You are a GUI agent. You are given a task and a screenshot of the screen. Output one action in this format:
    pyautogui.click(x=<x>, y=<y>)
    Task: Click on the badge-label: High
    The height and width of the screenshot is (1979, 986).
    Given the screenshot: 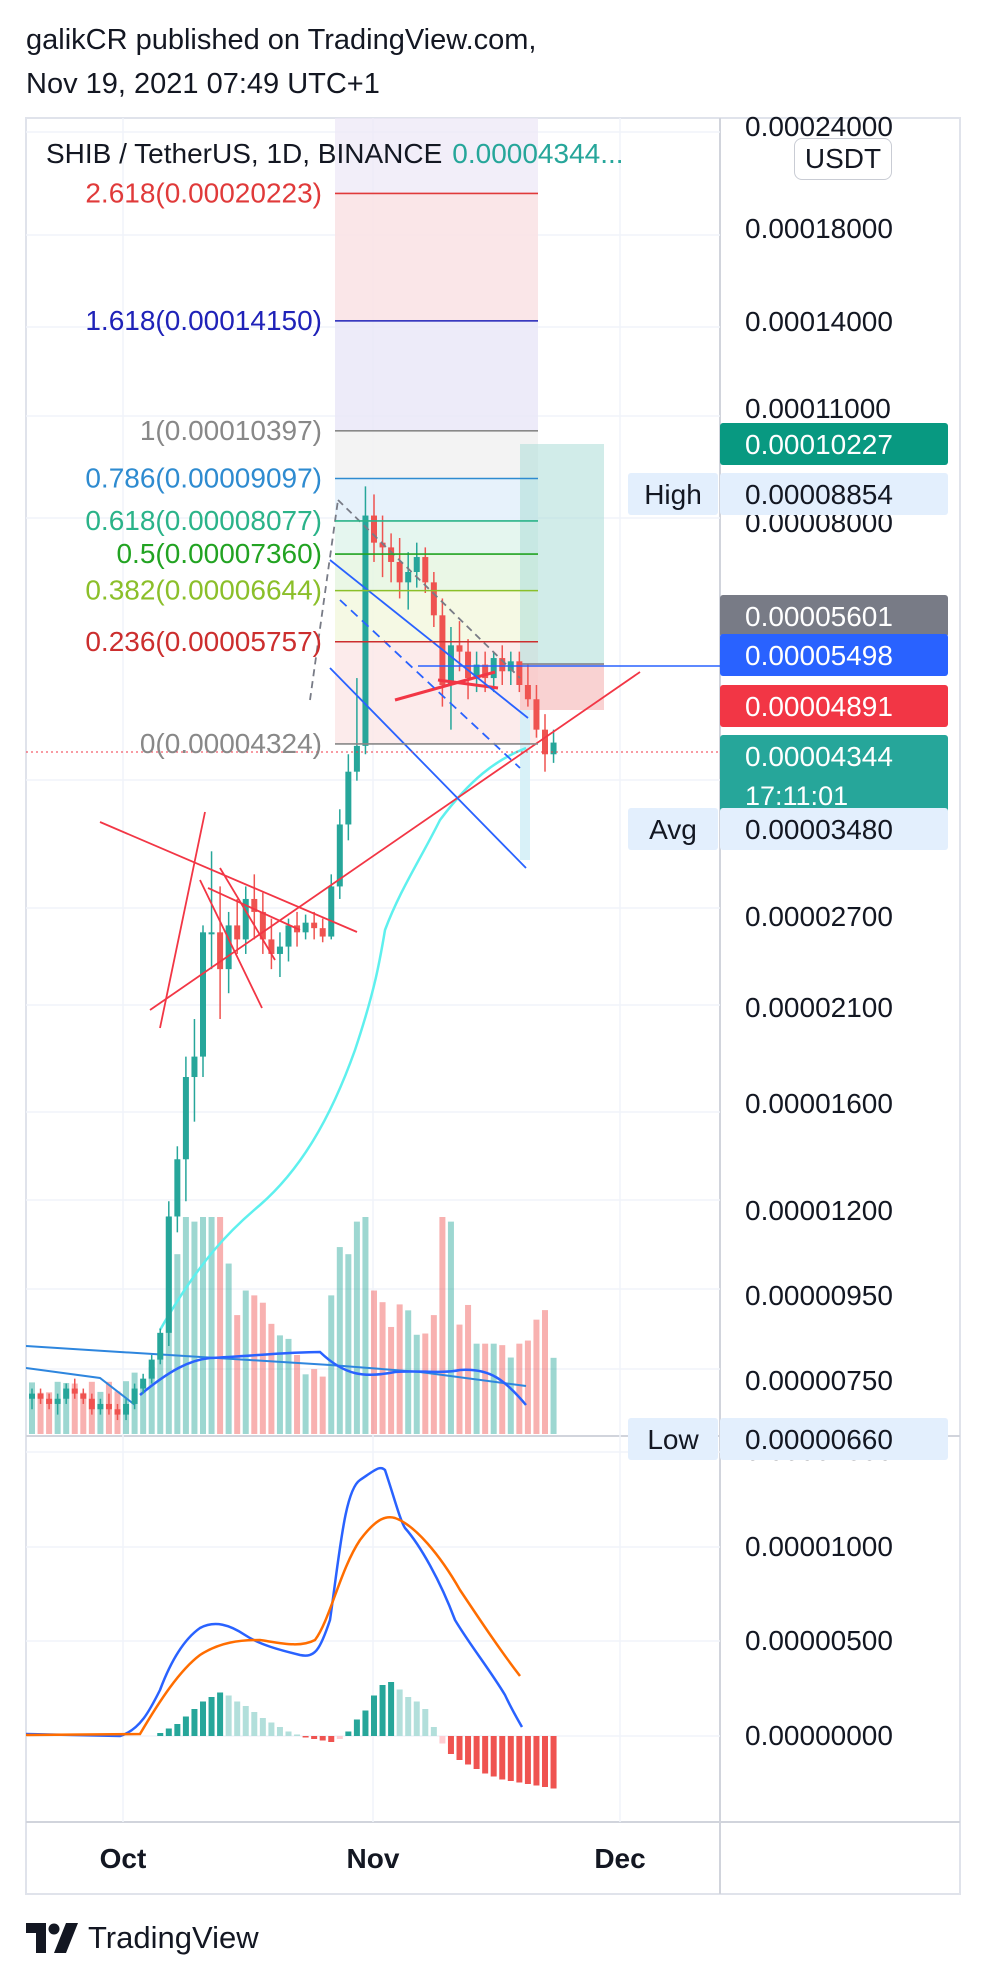 What is the action you would take?
    pyautogui.click(x=673, y=494)
    